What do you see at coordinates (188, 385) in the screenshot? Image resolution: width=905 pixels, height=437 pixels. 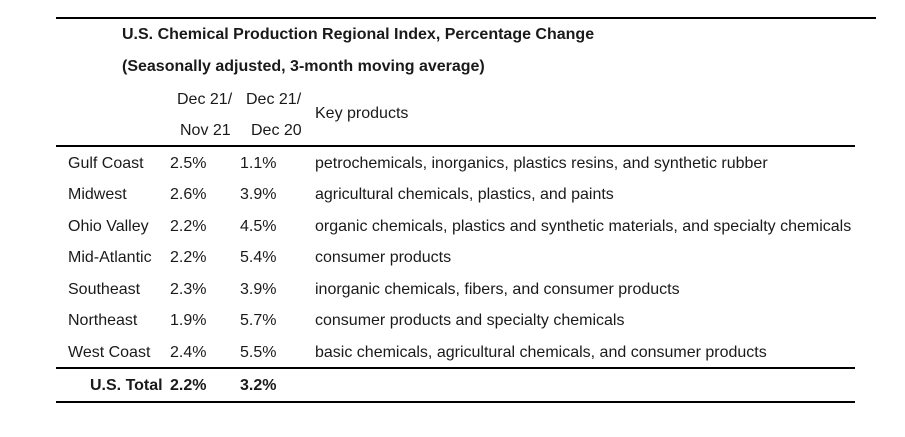 I see `total-mom: 2.2%` at bounding box center [188, 385].